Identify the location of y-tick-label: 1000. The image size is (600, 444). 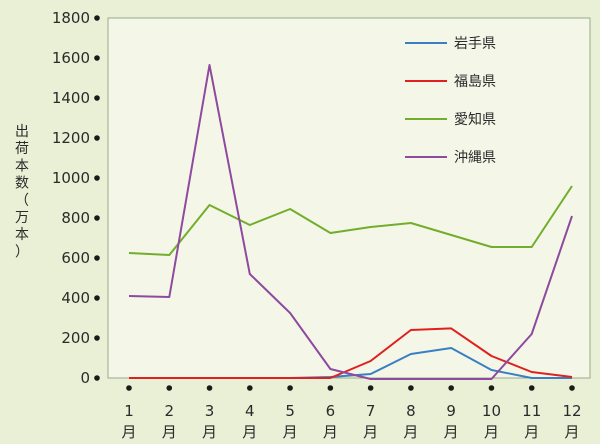
(71, 178).